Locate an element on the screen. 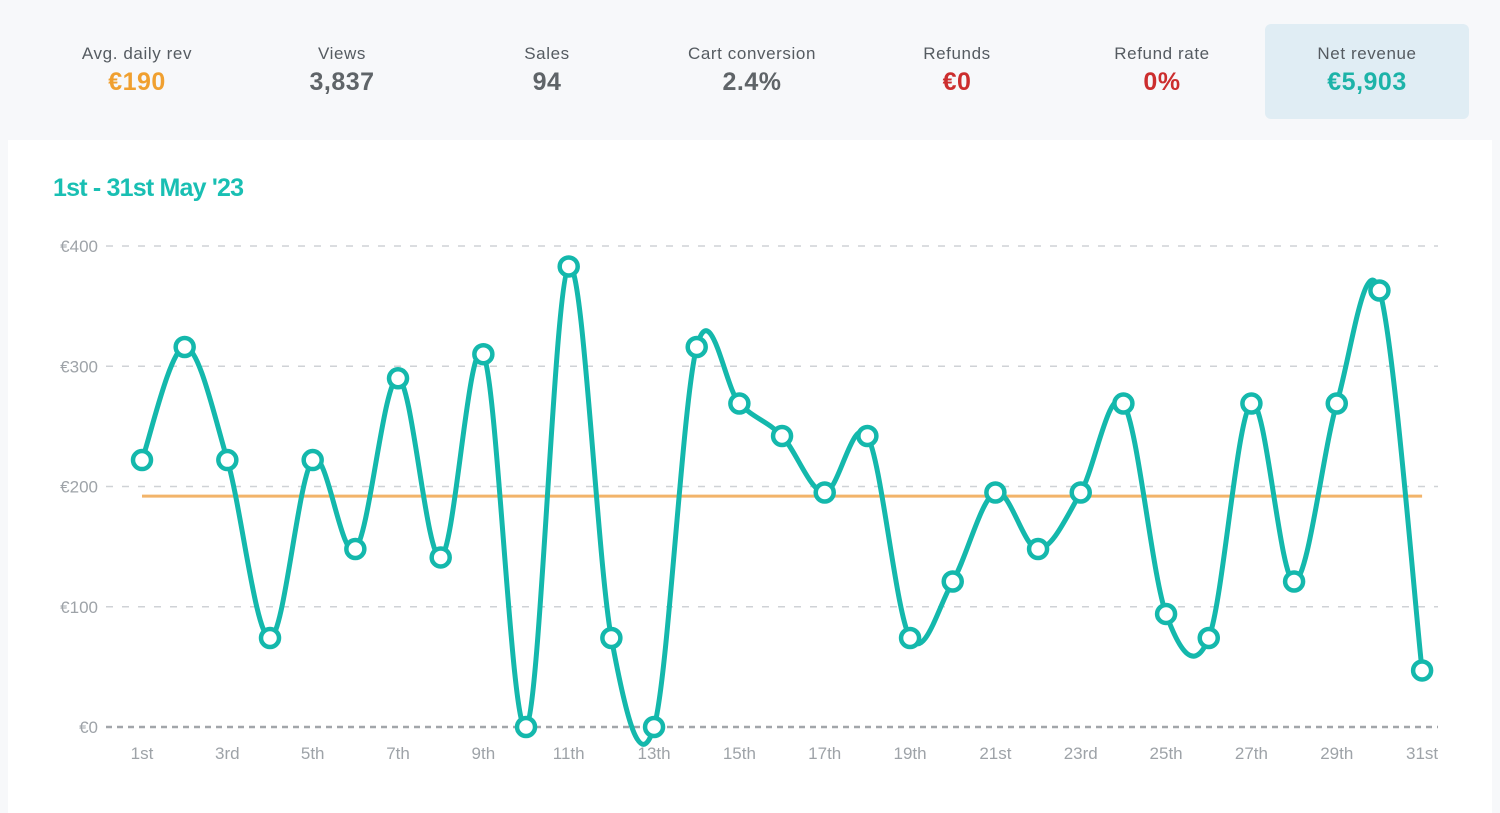 The height and width of the screenshot is (813, 1500). y-tick-label: €200 is located at coordinates (79, 487).